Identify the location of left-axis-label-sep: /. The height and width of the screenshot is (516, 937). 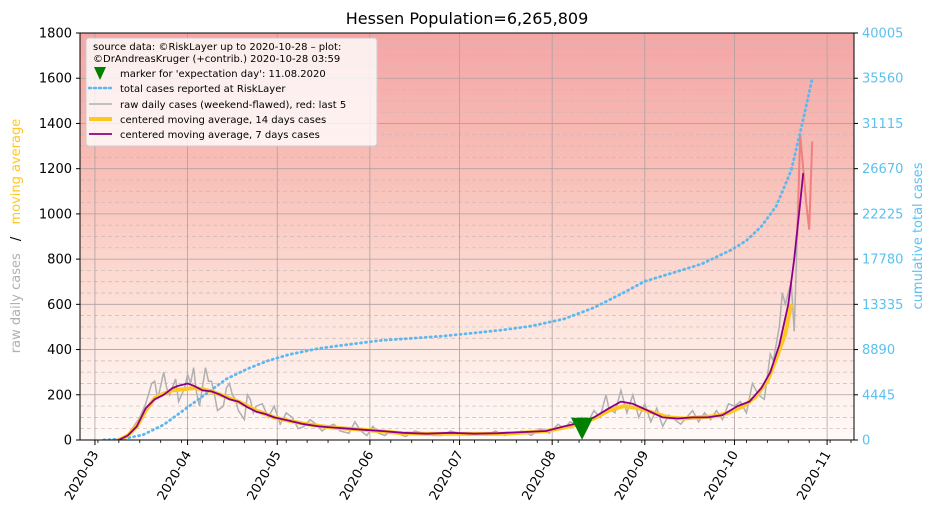
(16, 238).